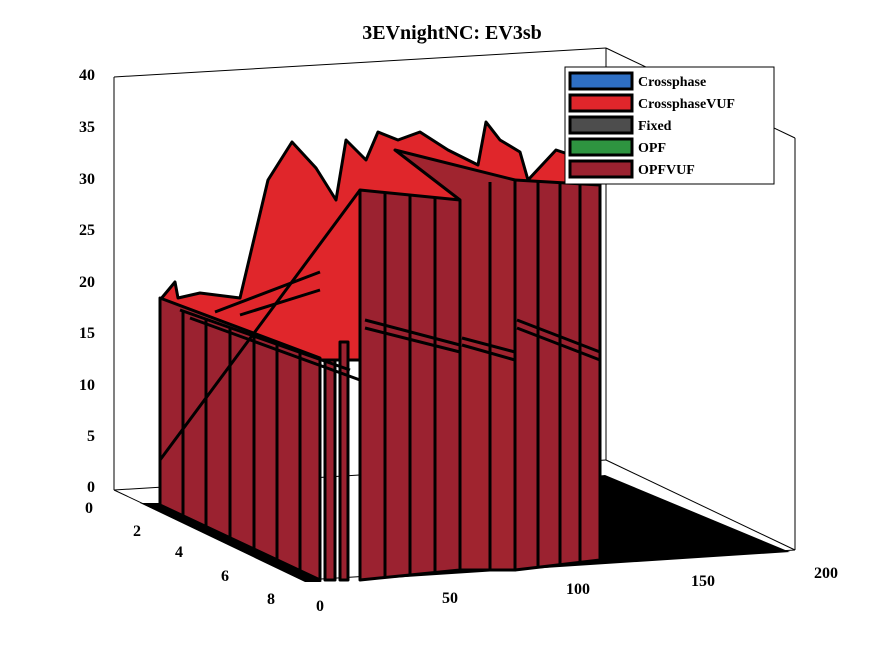  What do you see at coordinates (826, 573) in the screenshot?
I see `x-tick-label: 200` at bounding box center [826, 573].